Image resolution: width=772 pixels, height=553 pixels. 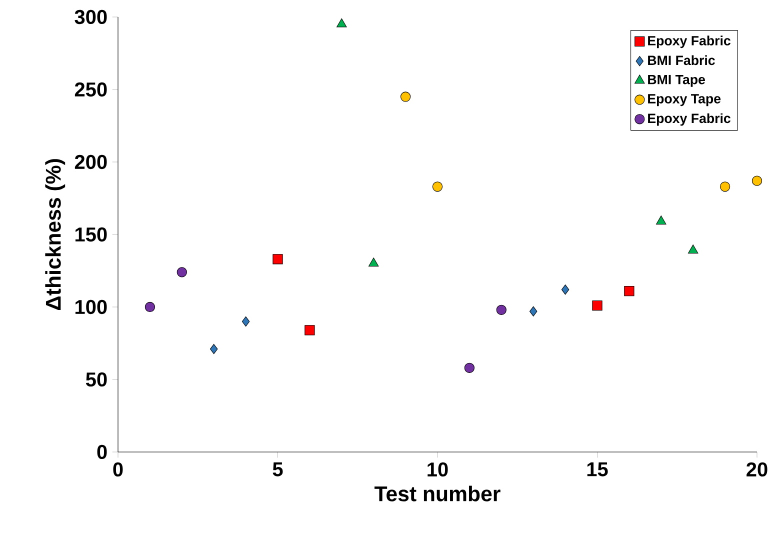 I want to click on legend-label: Epoxy Tape, so click(x=684, y=100).